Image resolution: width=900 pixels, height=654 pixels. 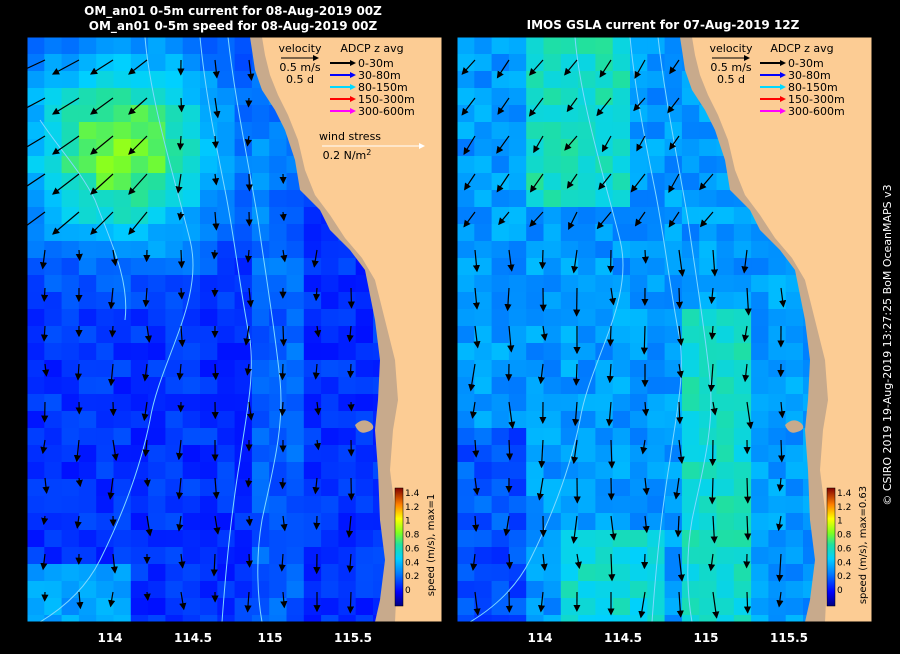 What do you see at coordinates (431, 545) in the screenshot?
I see `left-colorbar-label: speed (m/s), max=1` at bounding box center [431, 545].